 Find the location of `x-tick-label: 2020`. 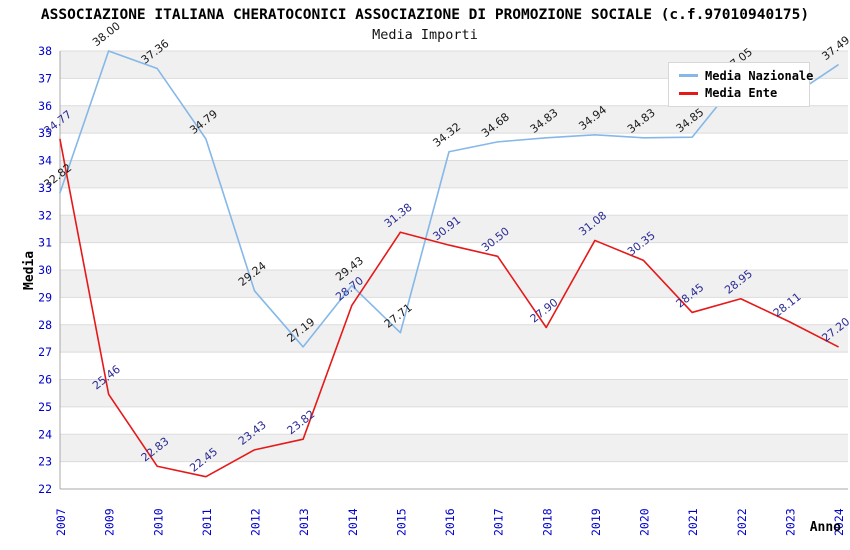

x-tick-label: 2020 is located at coordinates (645, 522).